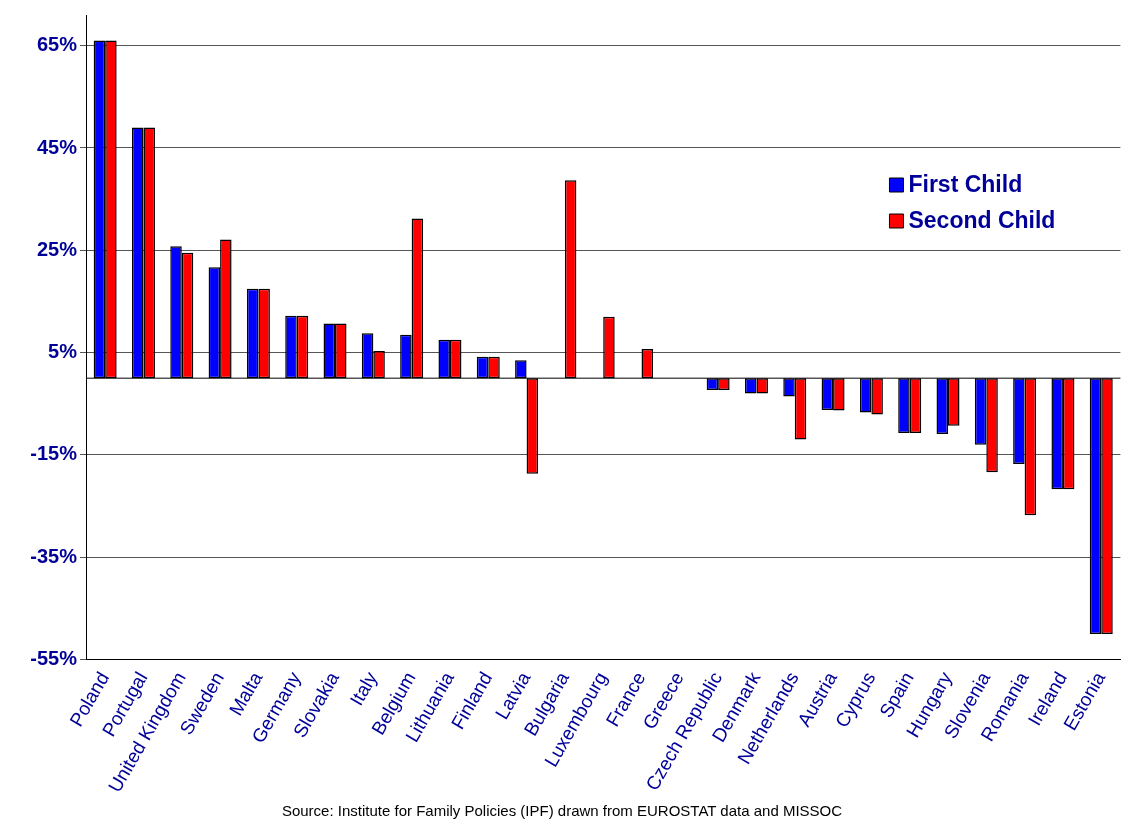 The height and width of the screenshot is (829, 1124). I want to click on y-tick-label: -35%, so click(54, 555).